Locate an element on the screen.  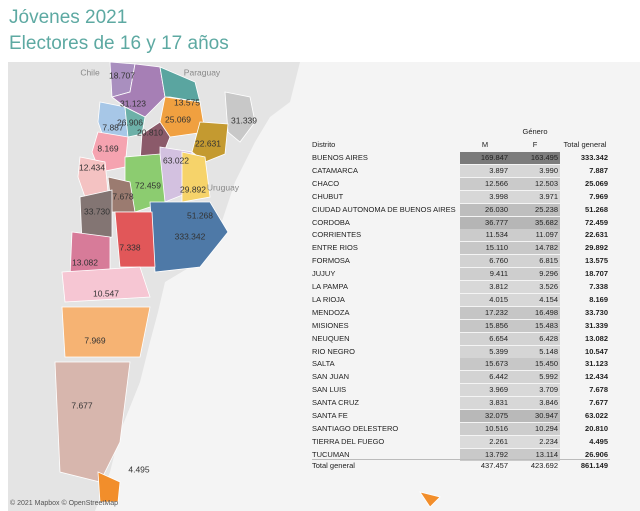
value-cell: 35.682 is located at coordinates (535, 222).